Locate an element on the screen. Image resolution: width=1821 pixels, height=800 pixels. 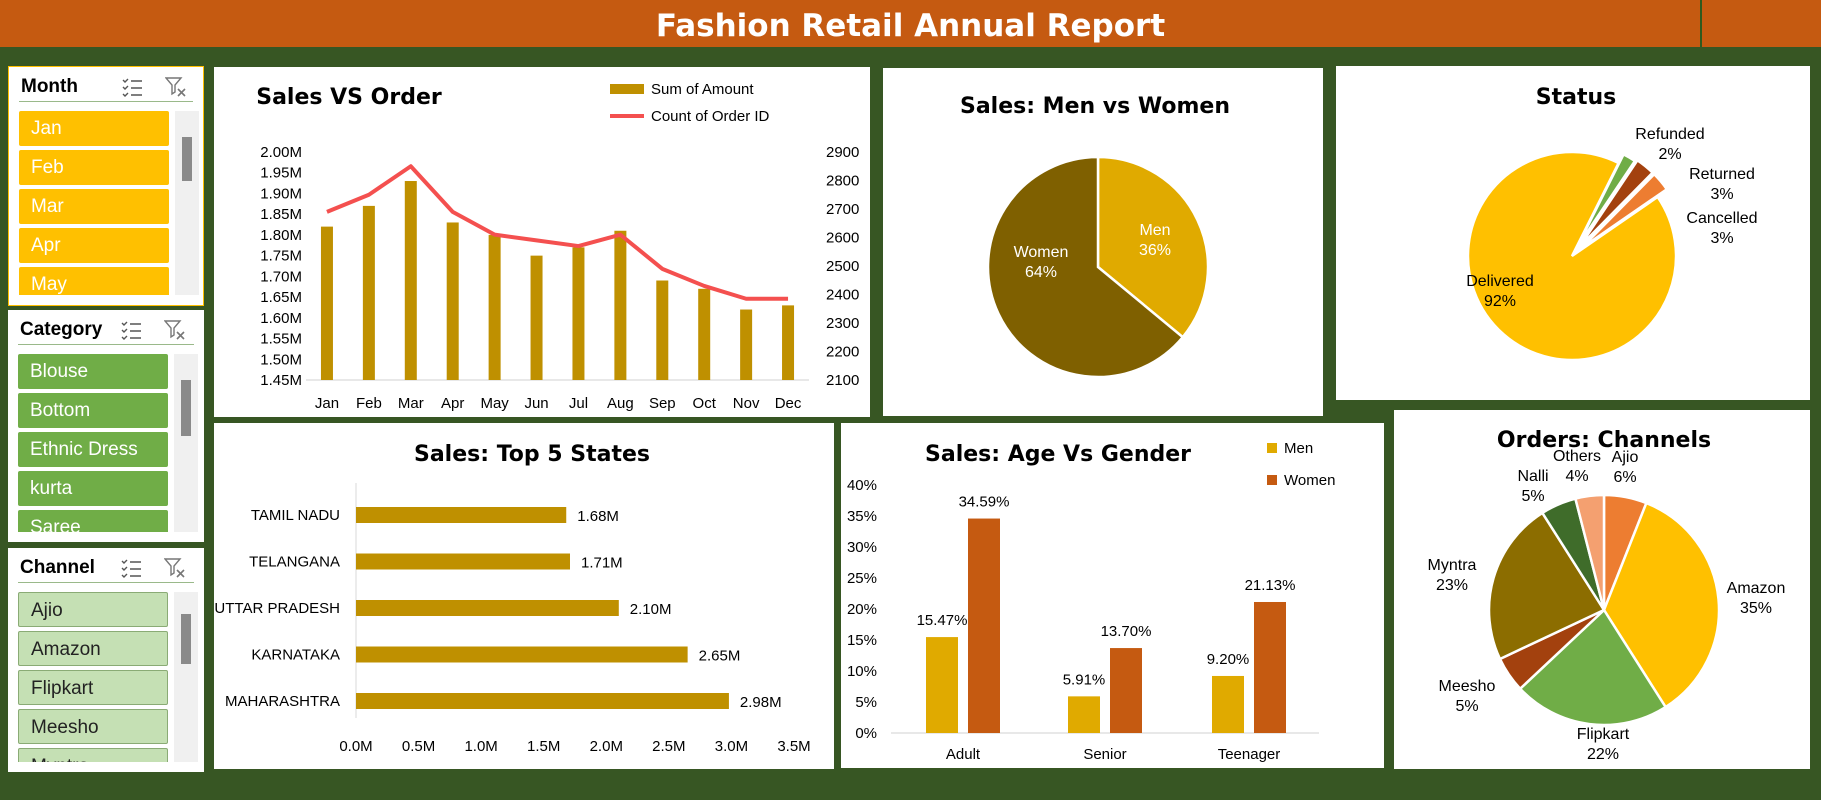
slicer-header: Category is located at coordinates (106, 330).